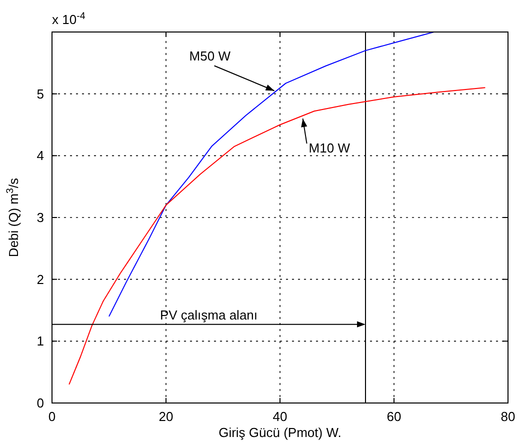  Describe the element at coordinates (280, 416) in the screenshot. I see `x-tick-label: 40` at that location.